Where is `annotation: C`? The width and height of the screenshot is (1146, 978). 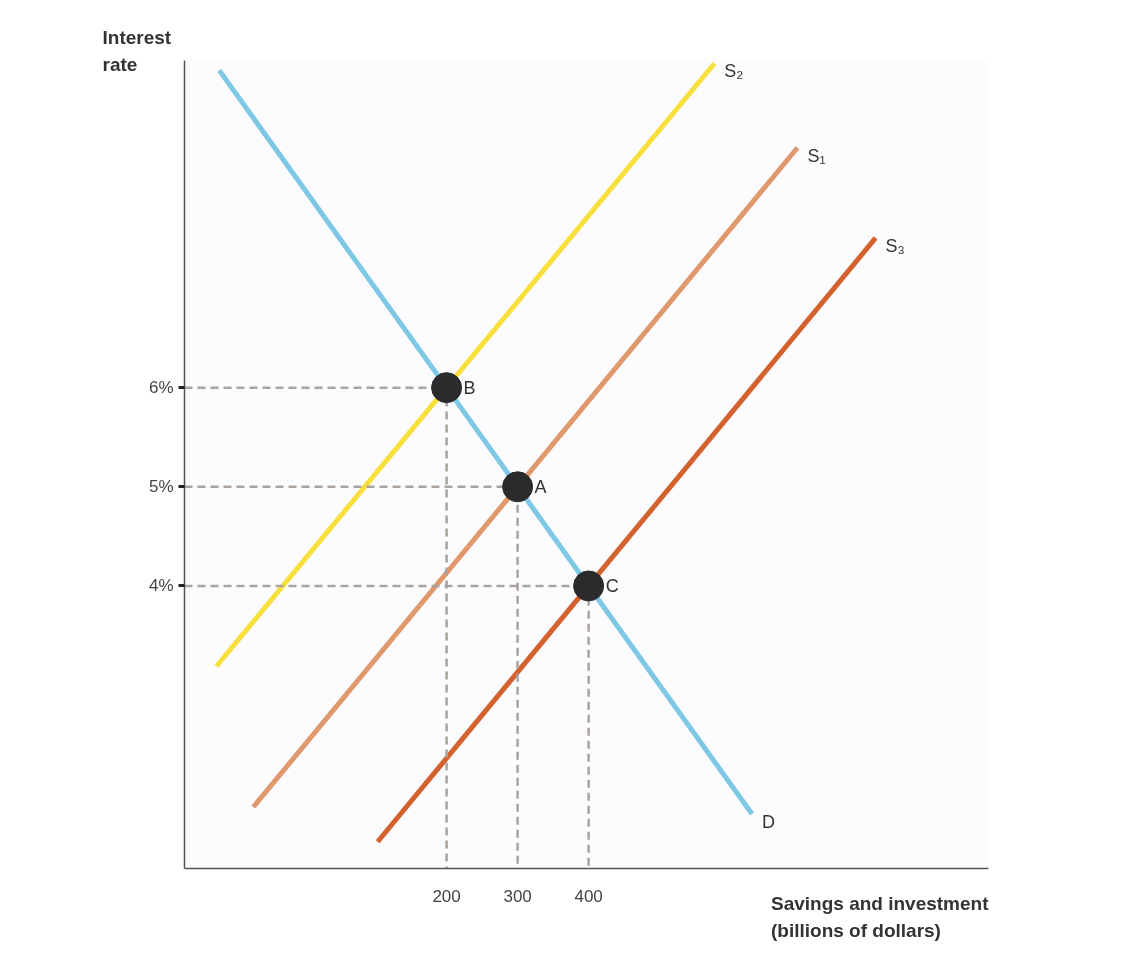 annotation: C is located at coordinates (612, 585).